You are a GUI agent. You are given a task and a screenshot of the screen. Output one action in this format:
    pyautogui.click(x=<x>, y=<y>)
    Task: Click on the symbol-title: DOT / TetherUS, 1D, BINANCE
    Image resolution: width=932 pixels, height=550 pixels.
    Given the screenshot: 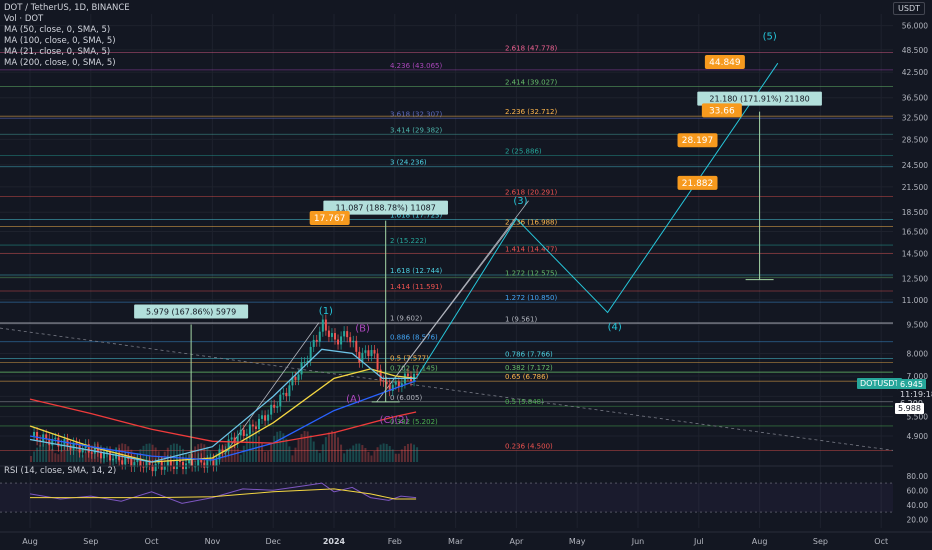 What is the action you would take?
    pyautogui.click(x=67, y=8)
    